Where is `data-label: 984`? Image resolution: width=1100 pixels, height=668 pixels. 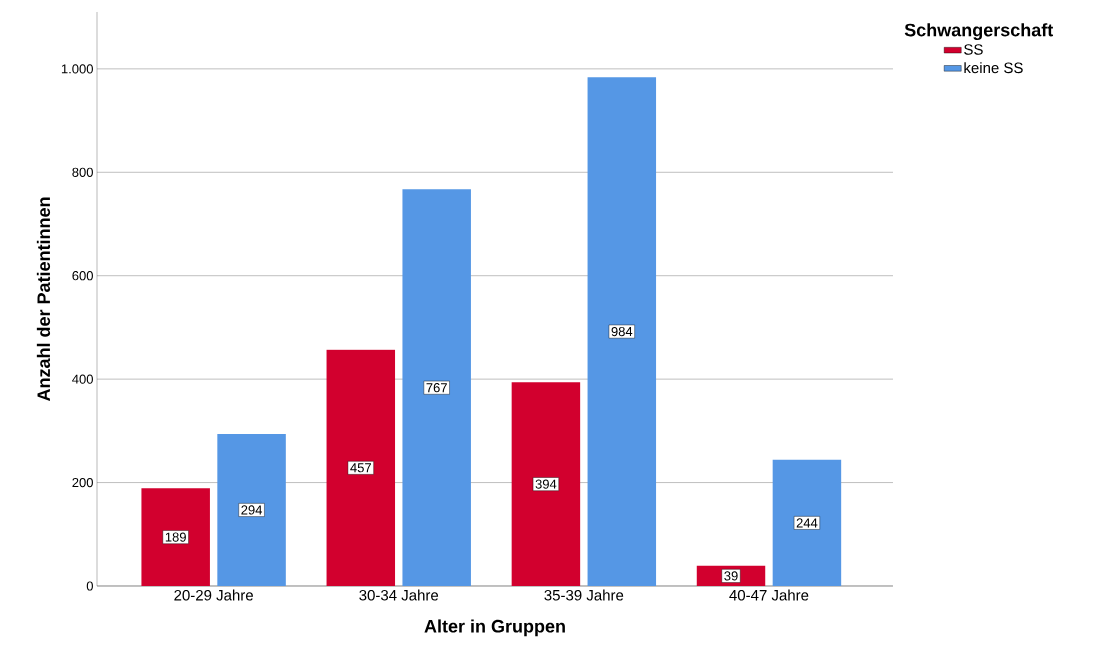
data-label: 984 is located at coordinates (622, 331).